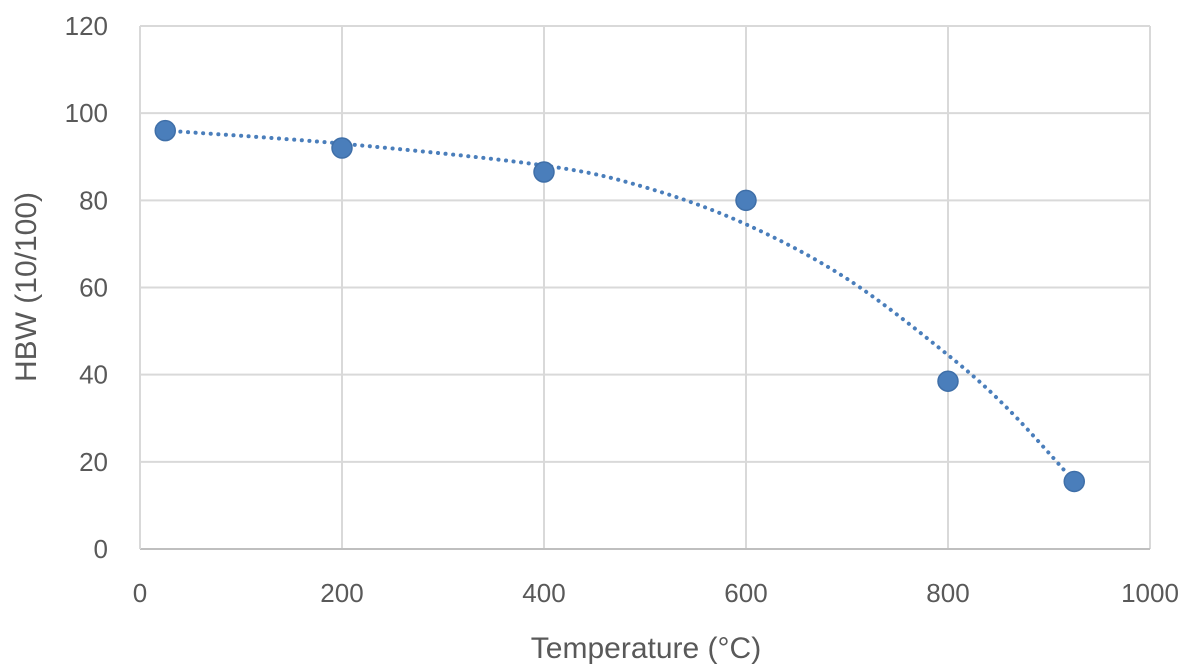 Image resolution: width=1200 pixels, height=672 pixels. Describe the element at coordinates (646, 648) in the screenshot. I see `x-axis-title: Temperature (°C)` at that location.